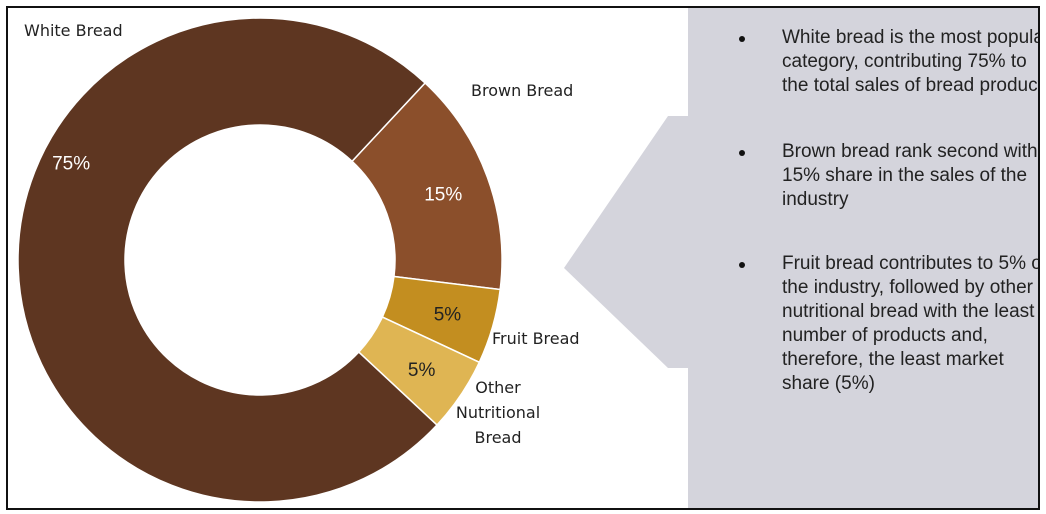  What do you see at coordinates (498, 387) in the screenshot?
I see `category-label-line: Other` at bounding box center [498, 387].